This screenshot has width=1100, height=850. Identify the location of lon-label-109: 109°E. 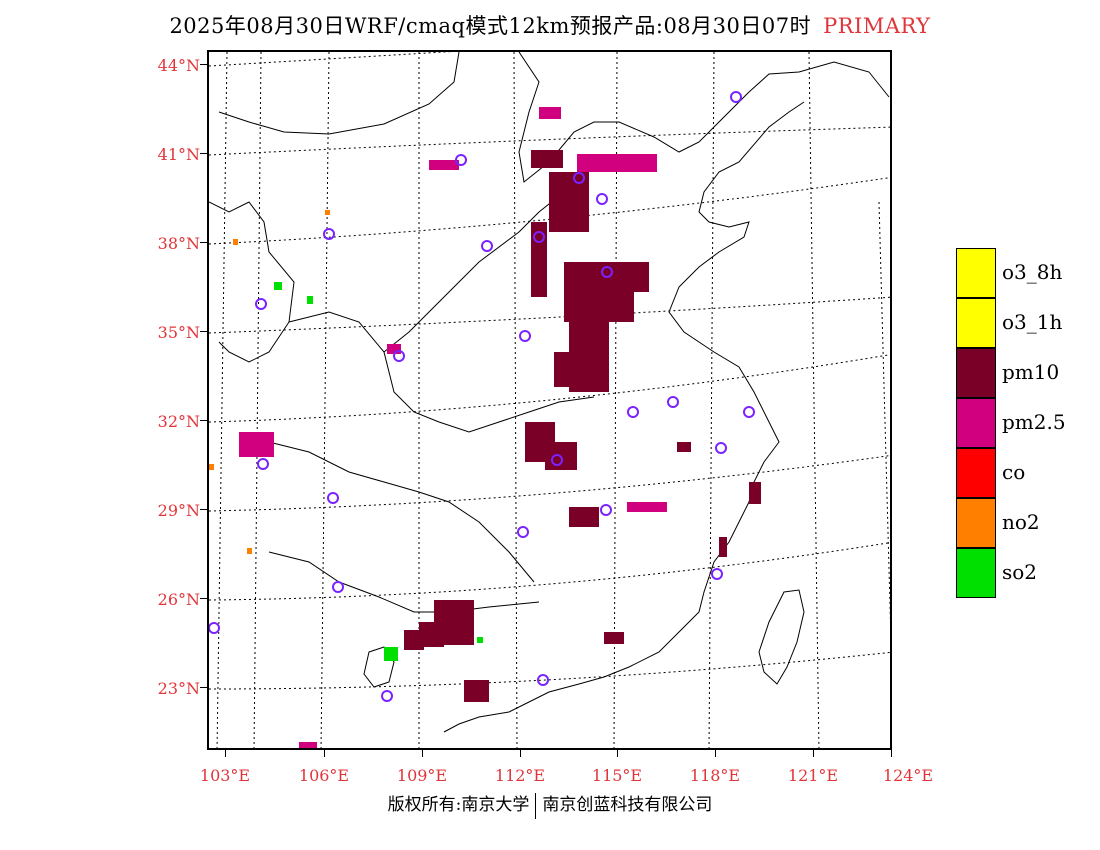
(422, 775).